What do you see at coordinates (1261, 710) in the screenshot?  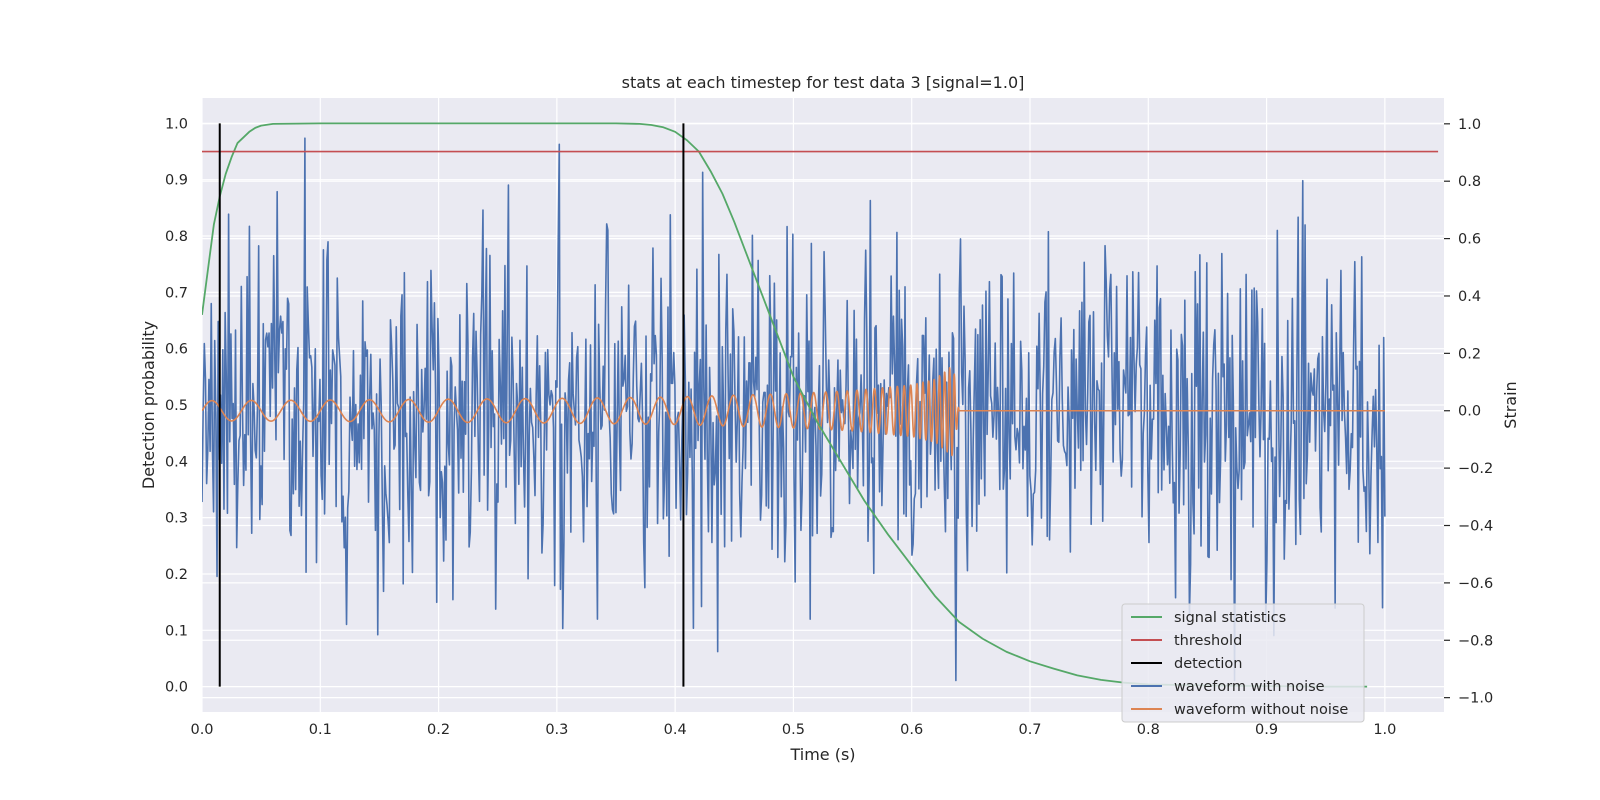 I see `legend-label-waveform-without-noise: waveform without noise` at bounding box center [1261, 710].